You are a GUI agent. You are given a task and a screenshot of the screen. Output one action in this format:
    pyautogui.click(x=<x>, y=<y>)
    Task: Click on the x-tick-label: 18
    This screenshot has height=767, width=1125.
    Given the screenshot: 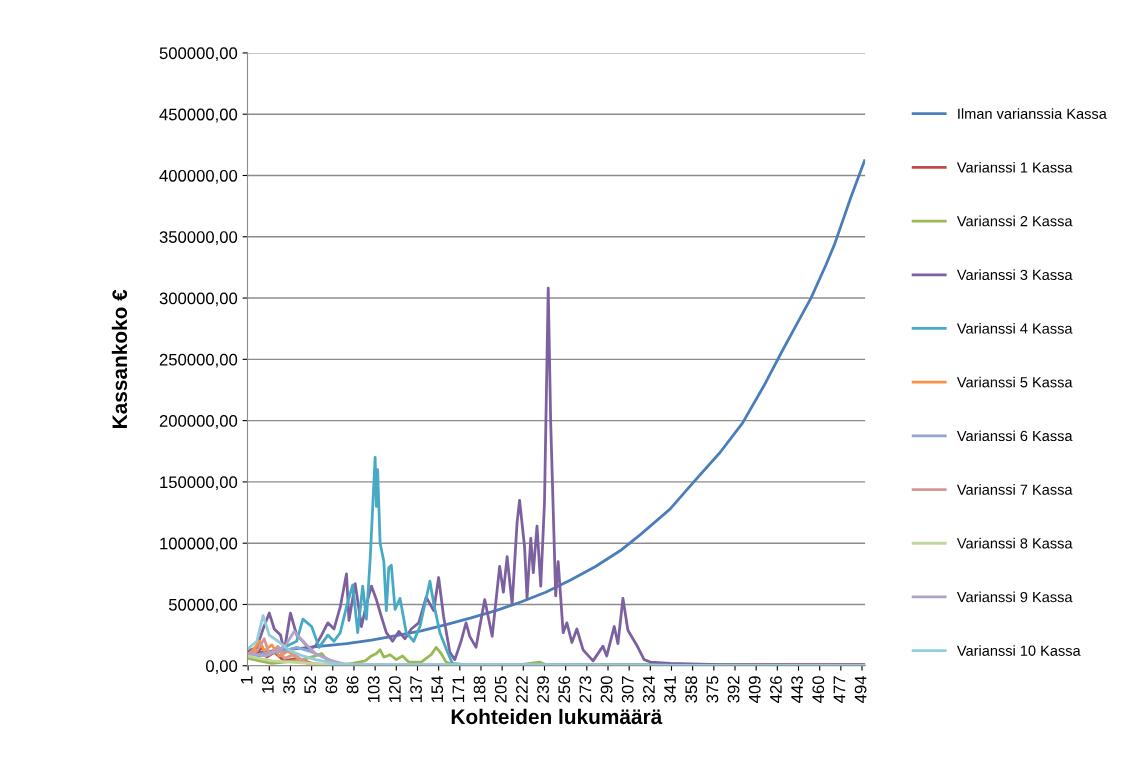 What is the action you would take?
    pyautogui.click(x=267, y=684)
    